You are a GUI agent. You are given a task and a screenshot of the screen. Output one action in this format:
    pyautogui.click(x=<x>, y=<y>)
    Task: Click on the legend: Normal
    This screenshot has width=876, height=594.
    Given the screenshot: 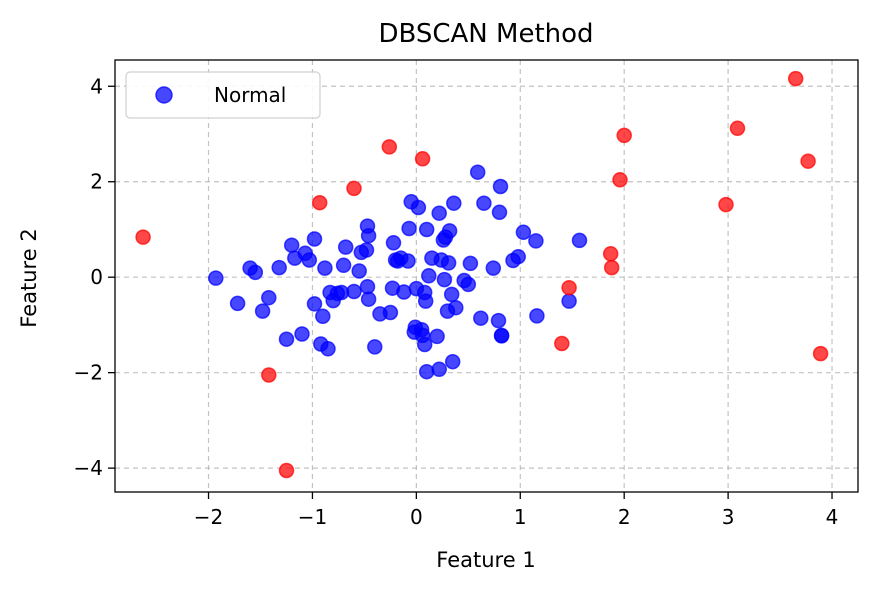 What is the action you would take?
    pyautogui.click(x=223, y=95)
    